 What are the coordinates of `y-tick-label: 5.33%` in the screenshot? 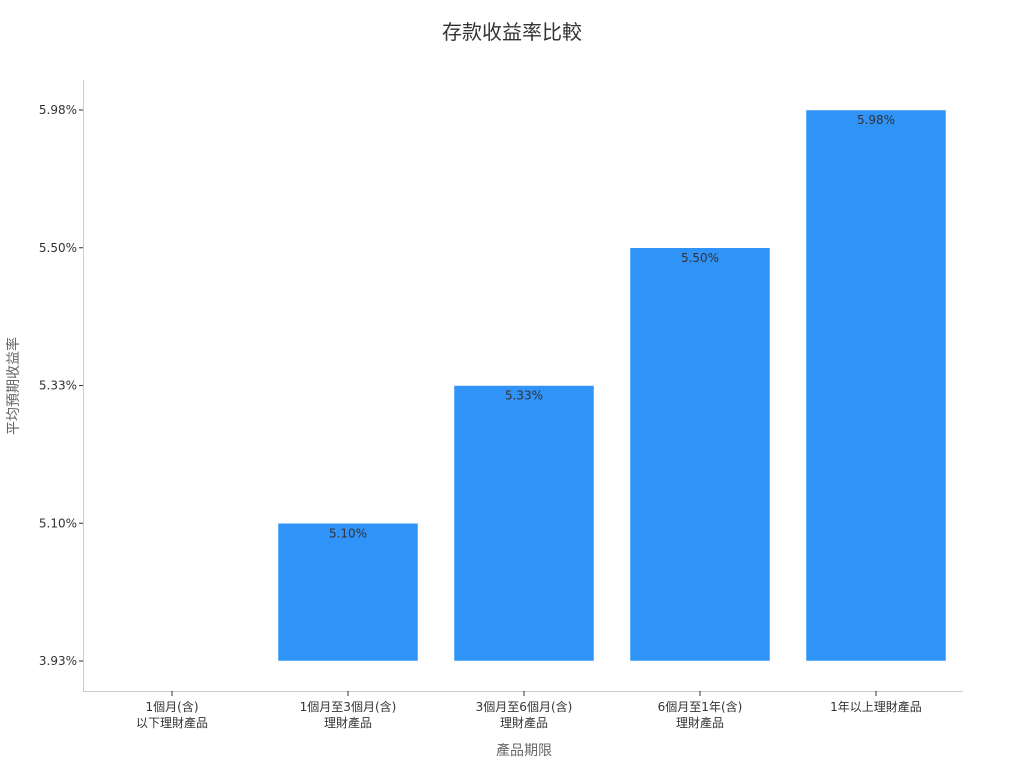 It's located at (58, 386).